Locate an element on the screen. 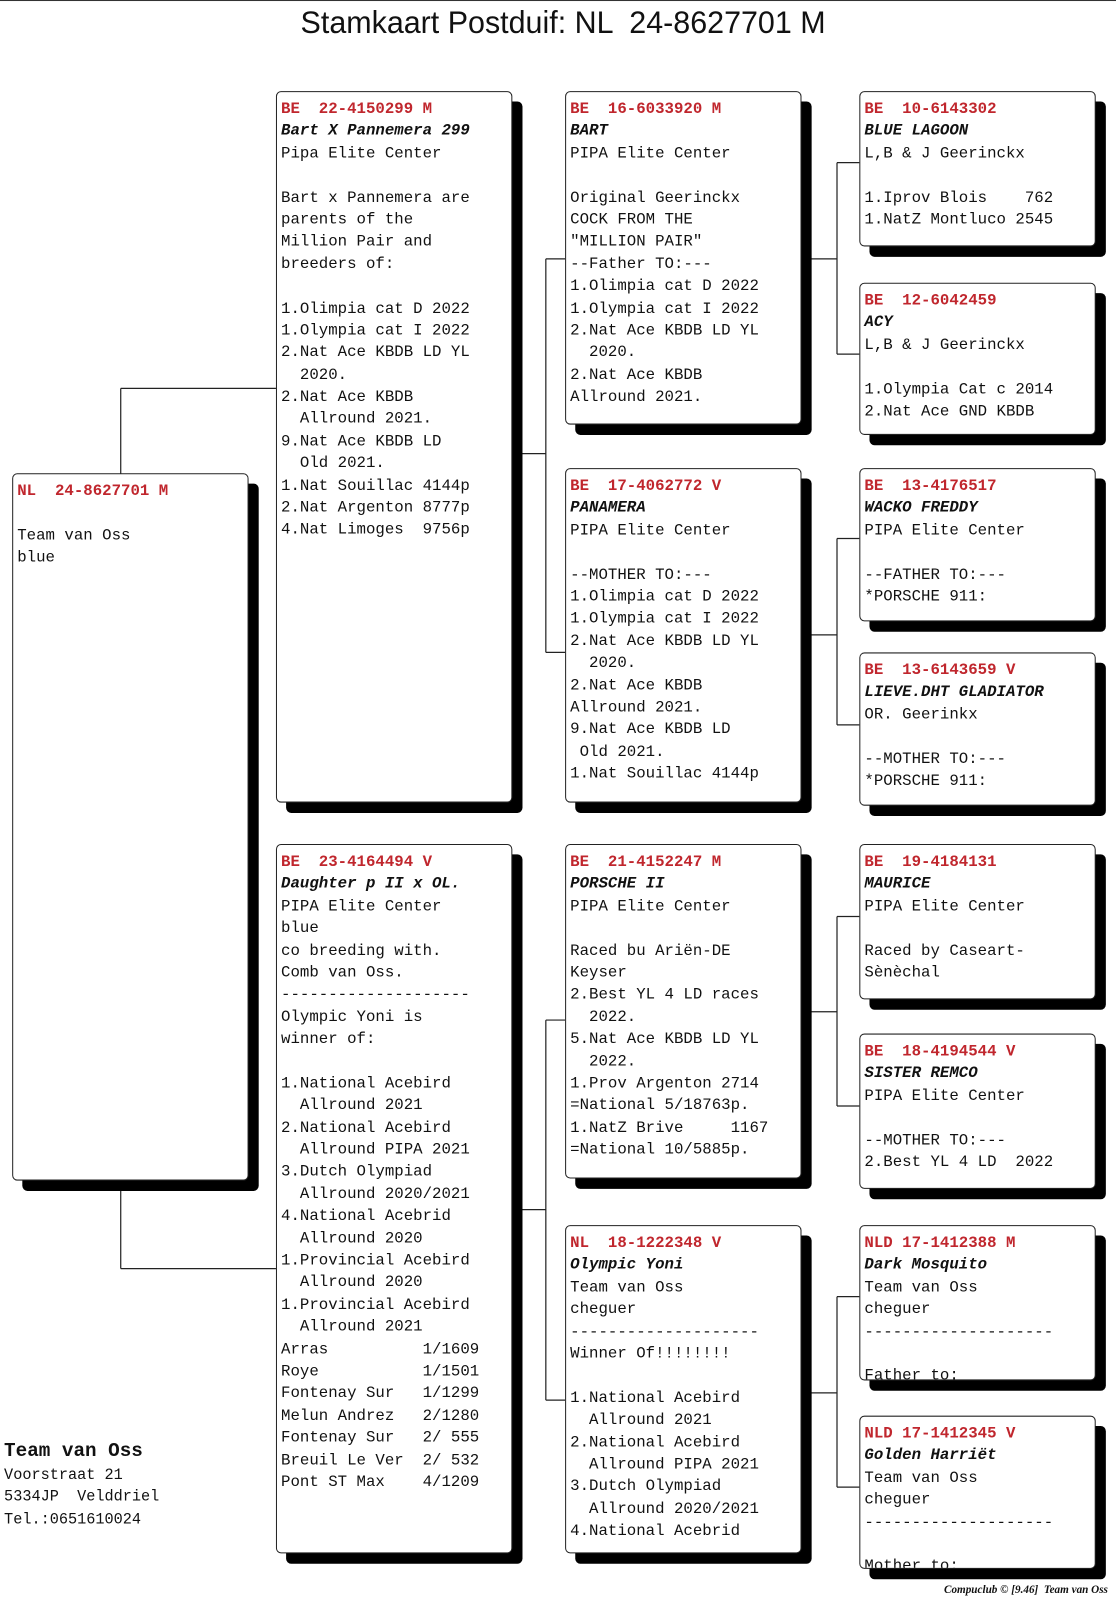 The width and height of the screenshot is (1116, 1600). info-line: =National 5/18763p. is located at coordinates (660, 1105).